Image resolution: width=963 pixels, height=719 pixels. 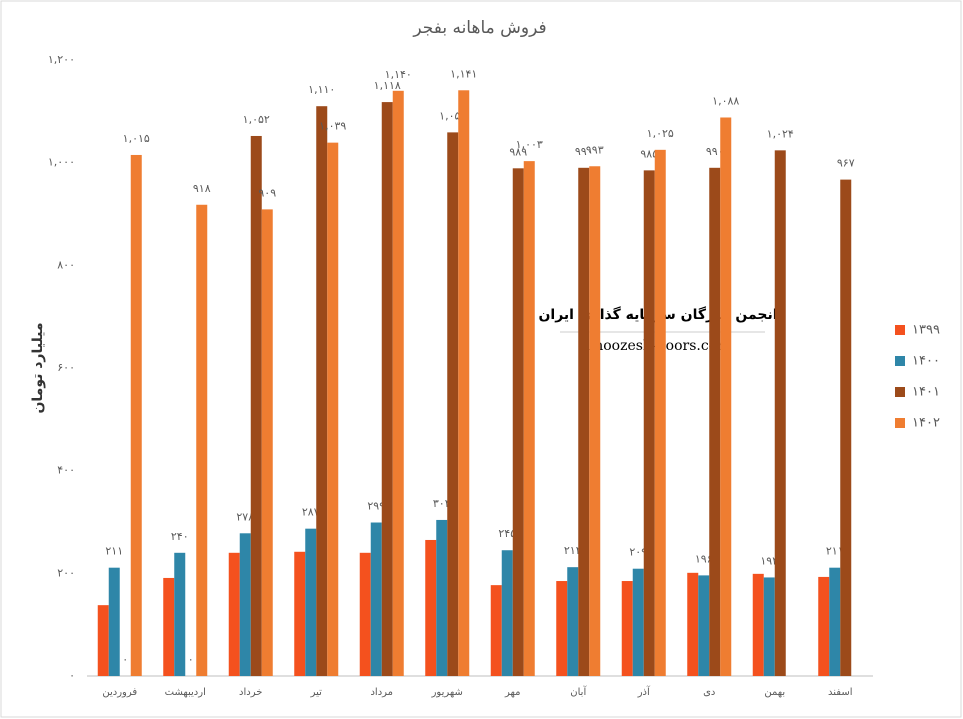 What do you see at coordinates (442, 503) in the screenshot?
I see `data-label: ۳۰۴` at bounding box center [442, 503].